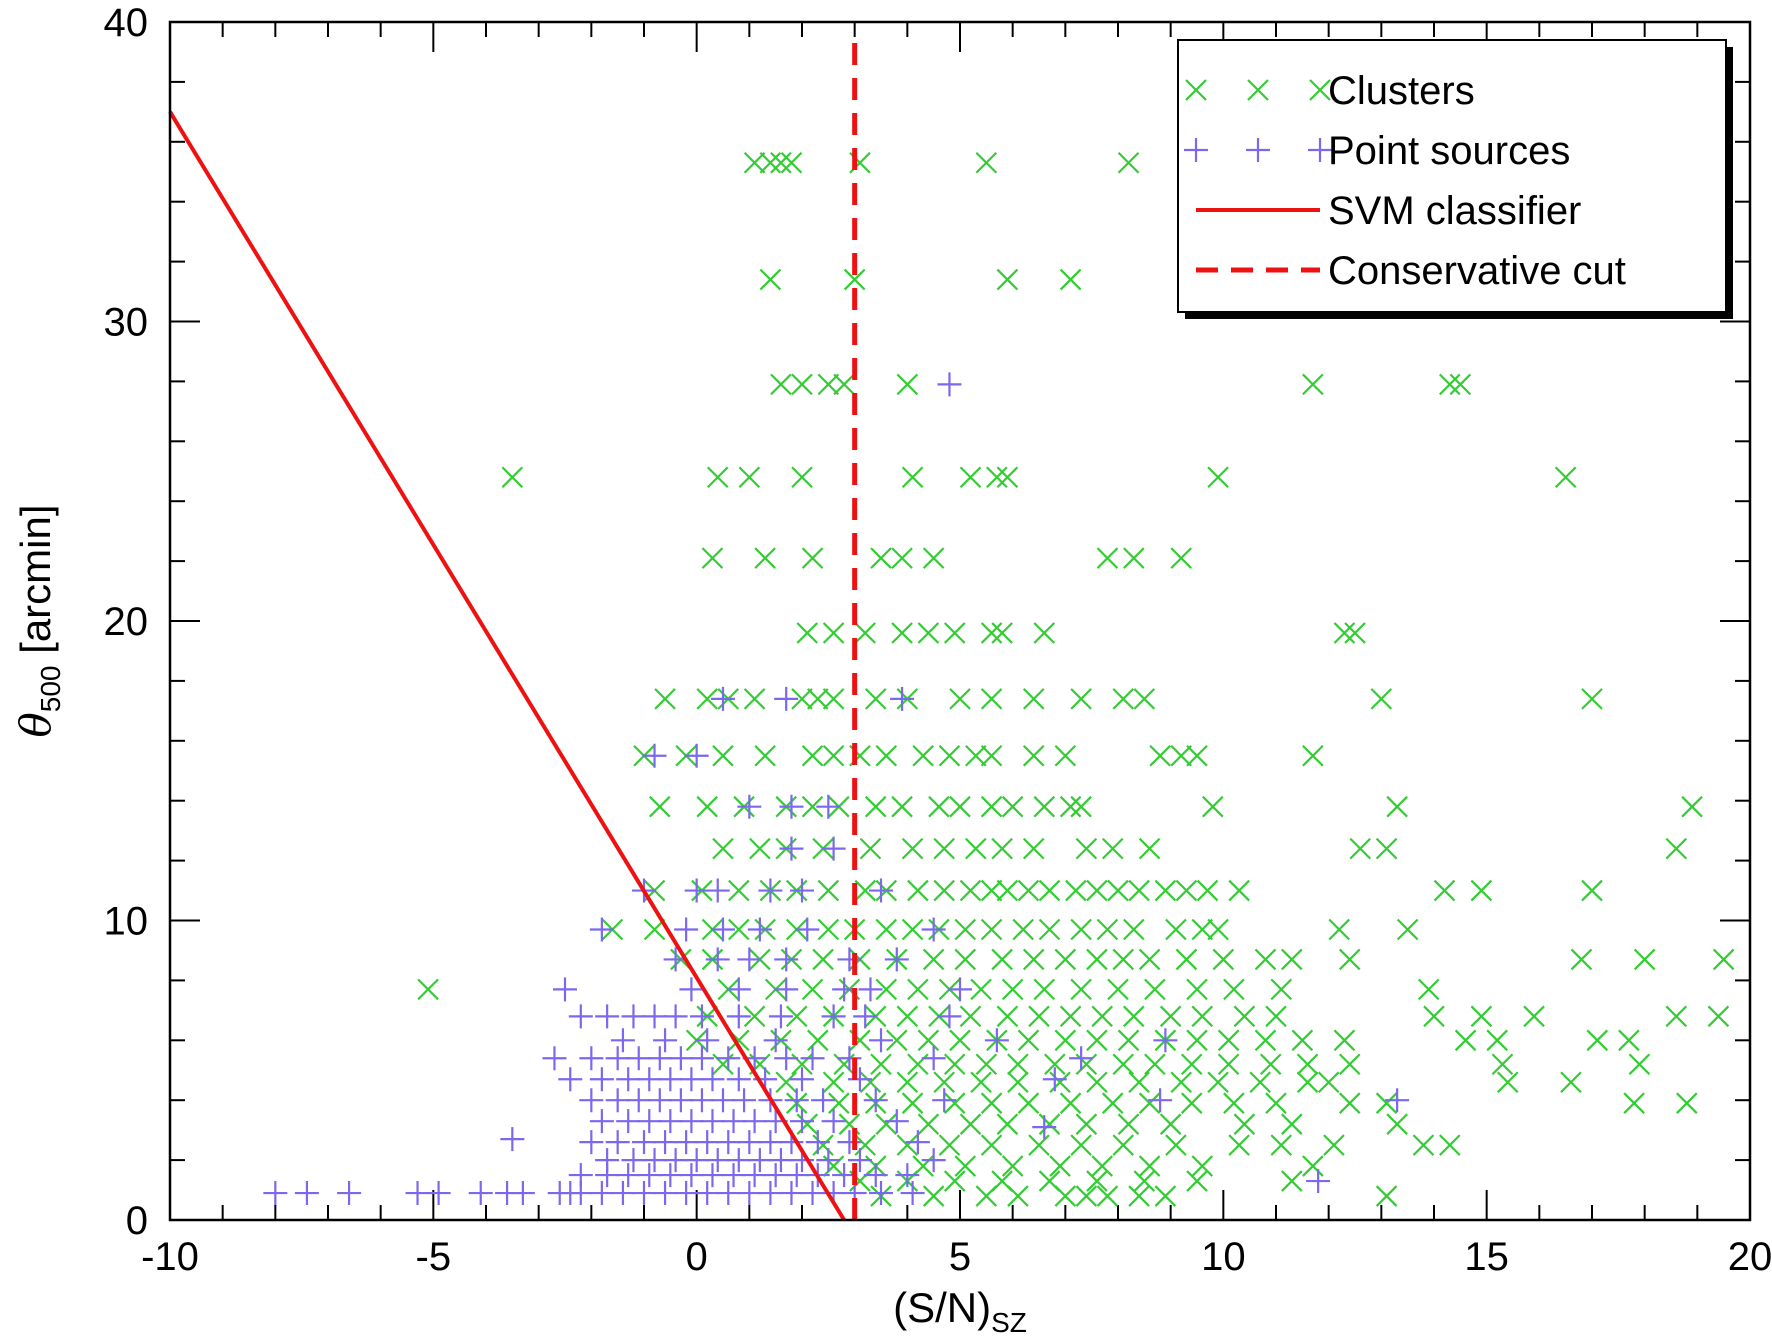 This screenshot has height=1341, width=1772. Describe the element at coordinates (170, 1257) in the screenshot. I see `x-tick-label: -10` at that location.